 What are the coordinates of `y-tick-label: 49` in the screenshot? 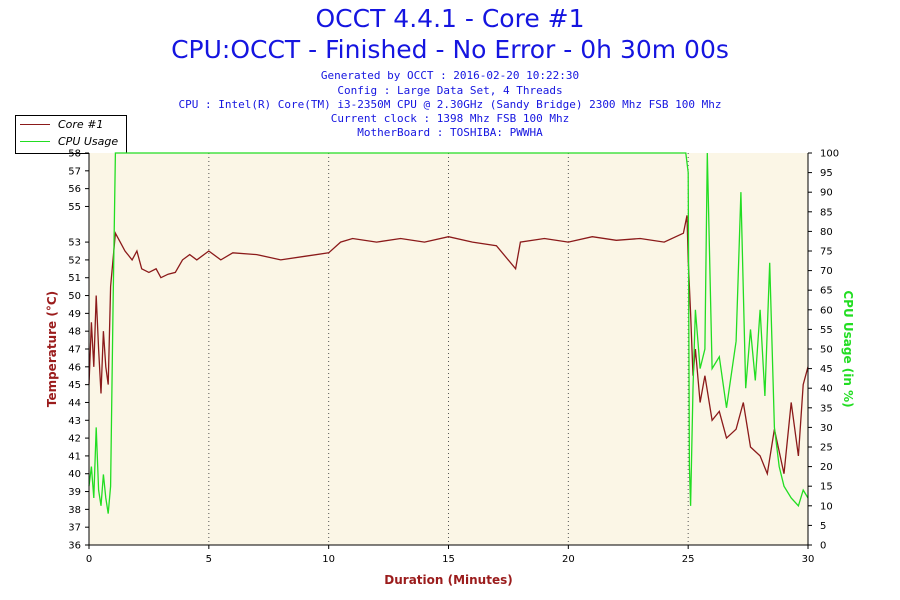 It's located at (74, 314).